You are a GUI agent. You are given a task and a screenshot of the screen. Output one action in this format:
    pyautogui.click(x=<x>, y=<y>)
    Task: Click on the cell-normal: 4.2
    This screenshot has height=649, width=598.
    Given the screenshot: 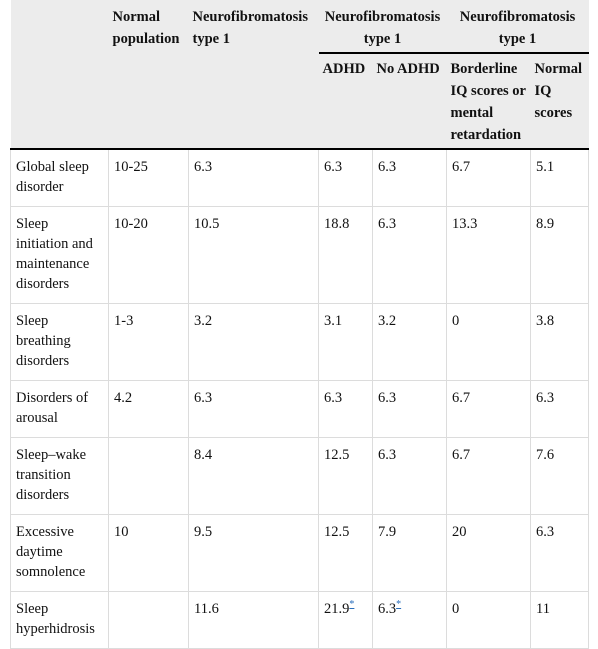 What is the action you would take?
    pyautogui.click(x=148, y=409)
    